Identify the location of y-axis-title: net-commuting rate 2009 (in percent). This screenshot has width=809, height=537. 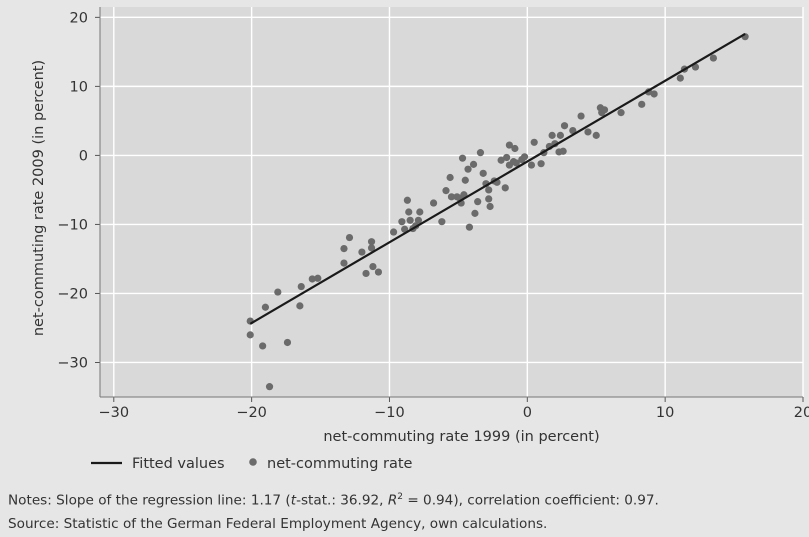
(39, 198).